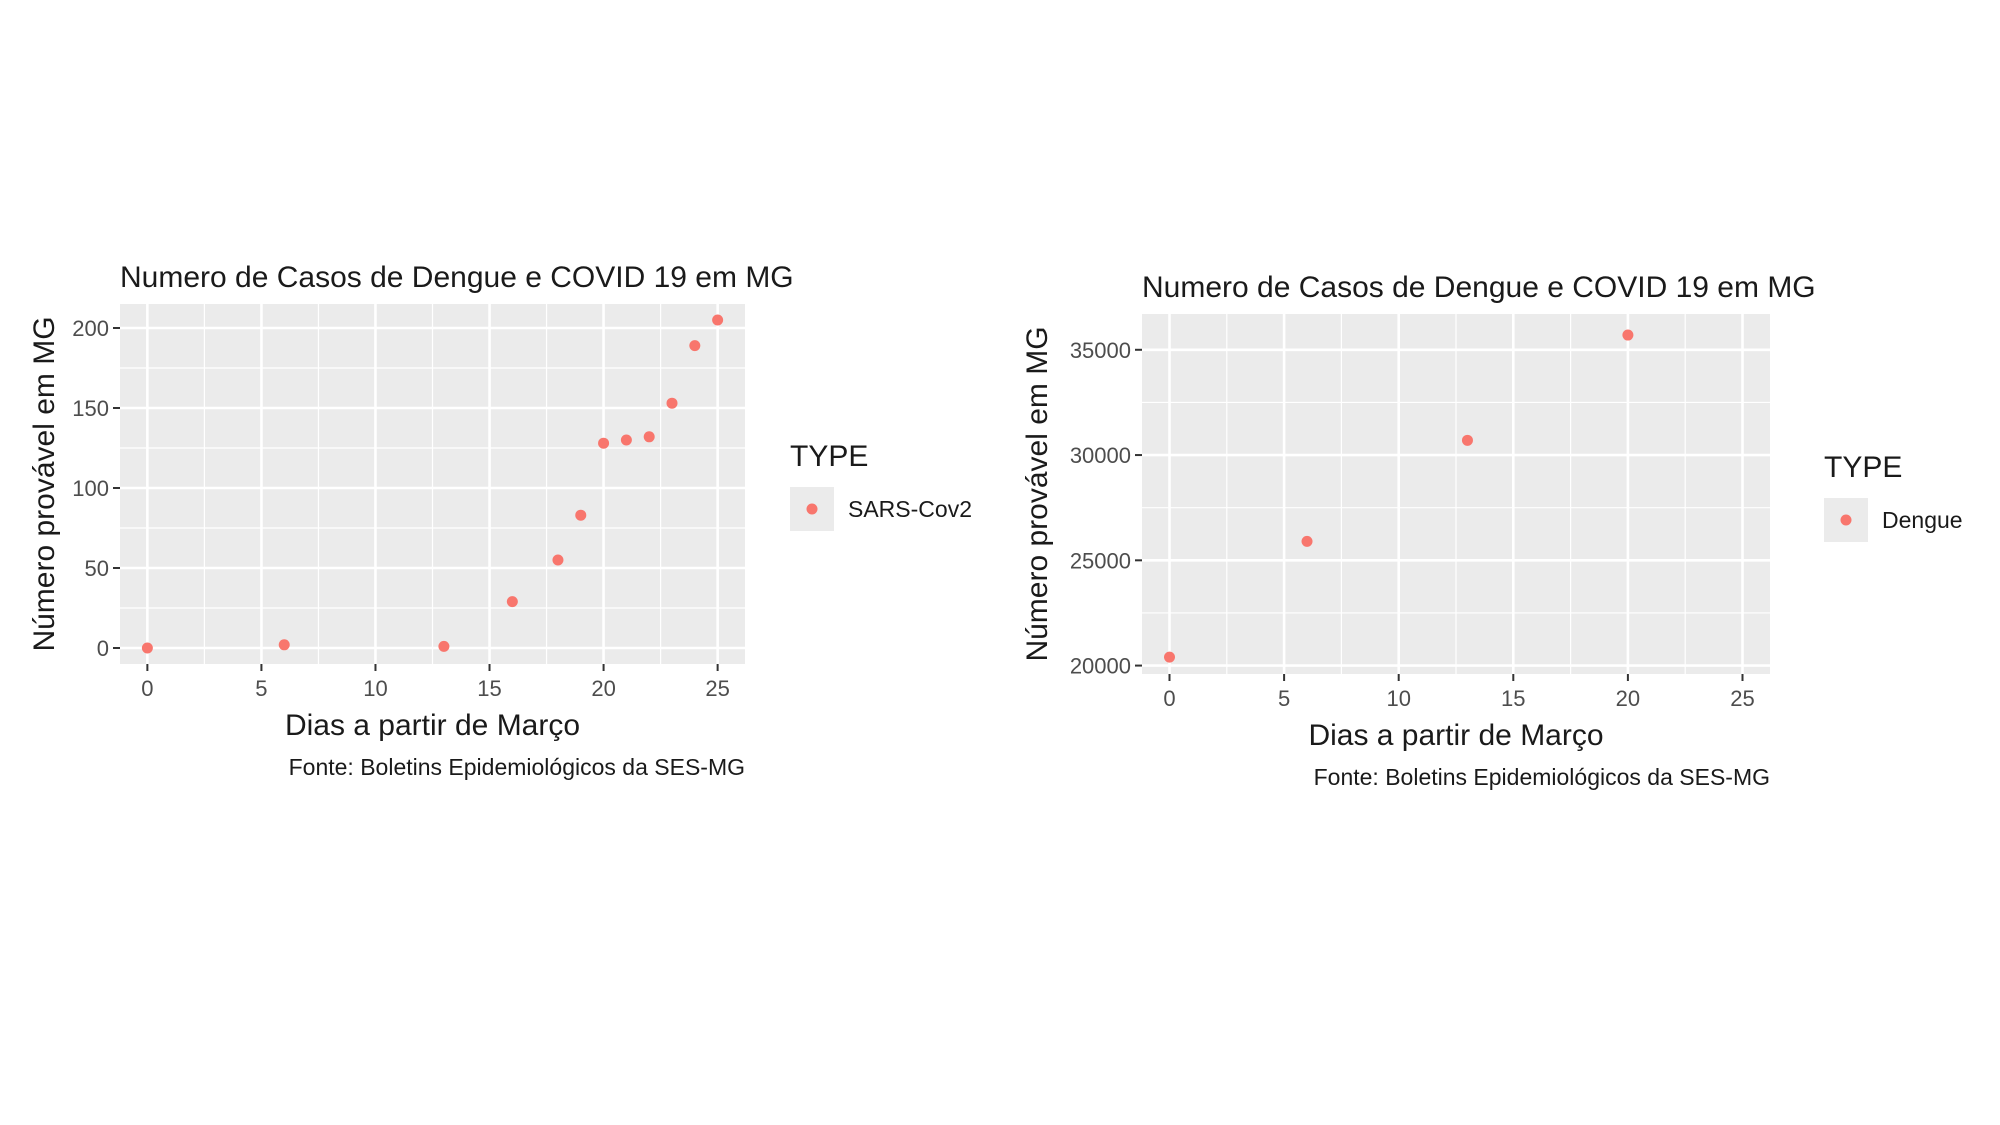  What do you see at coordinates (103, 648) in the screenshot?
I see `y-tick-label: 0` at bounding box center [103, 648].